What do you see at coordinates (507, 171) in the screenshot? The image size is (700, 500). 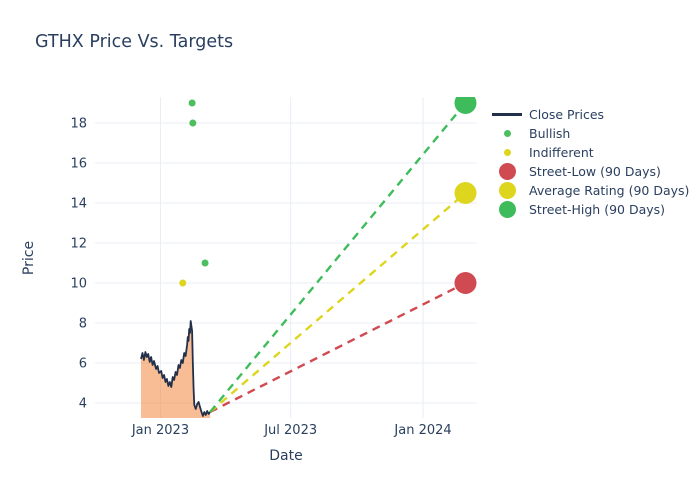 I see `street-low-legend-icon` at bounding box center [507, 171].